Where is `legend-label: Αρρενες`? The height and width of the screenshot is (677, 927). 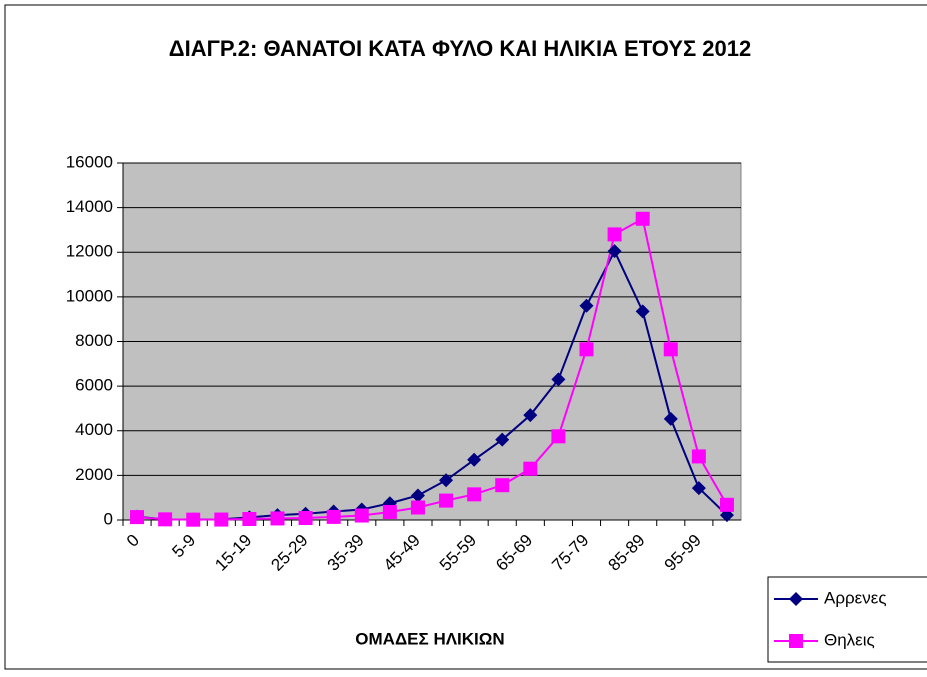
legend-label: Αρρενες is located at coordinates (855, 597).